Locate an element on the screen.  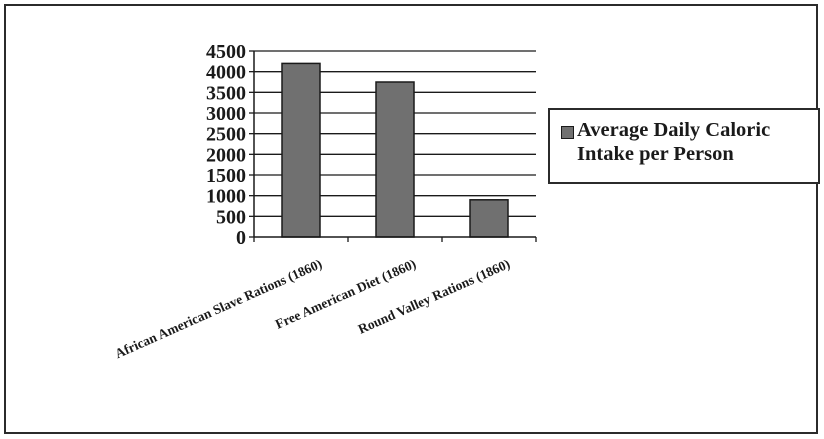
y-tick-label: 2500 is located at coordinates (226, 135).